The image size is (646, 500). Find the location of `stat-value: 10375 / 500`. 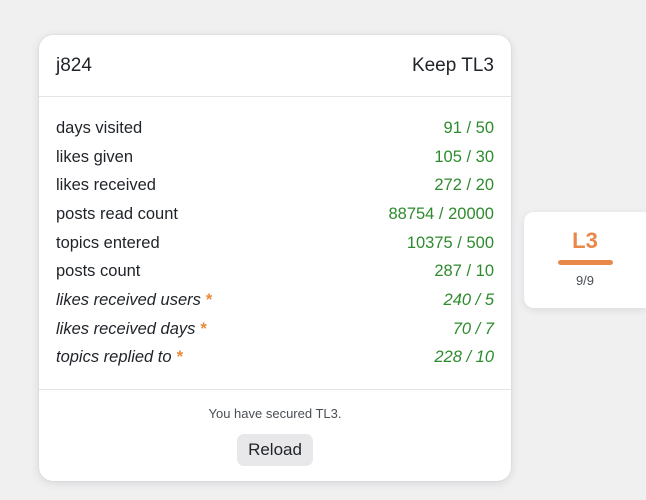

stat-value: 10375 / 500 is located at coordinates (450, 242).